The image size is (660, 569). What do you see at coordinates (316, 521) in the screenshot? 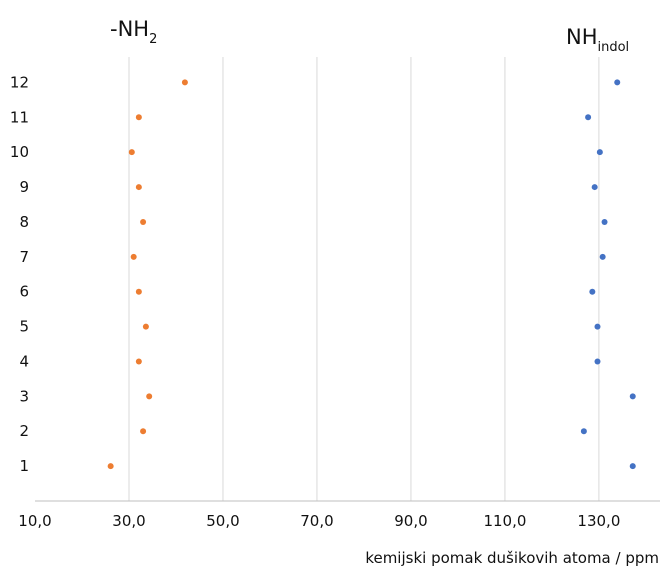
I see `x-tick-label: 70,0` at bounding box center [316, 521].